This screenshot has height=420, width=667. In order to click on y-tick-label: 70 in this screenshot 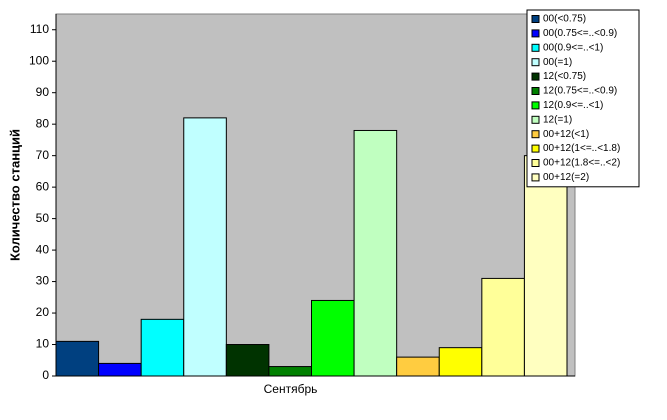, I will do `click(43, 155)`.